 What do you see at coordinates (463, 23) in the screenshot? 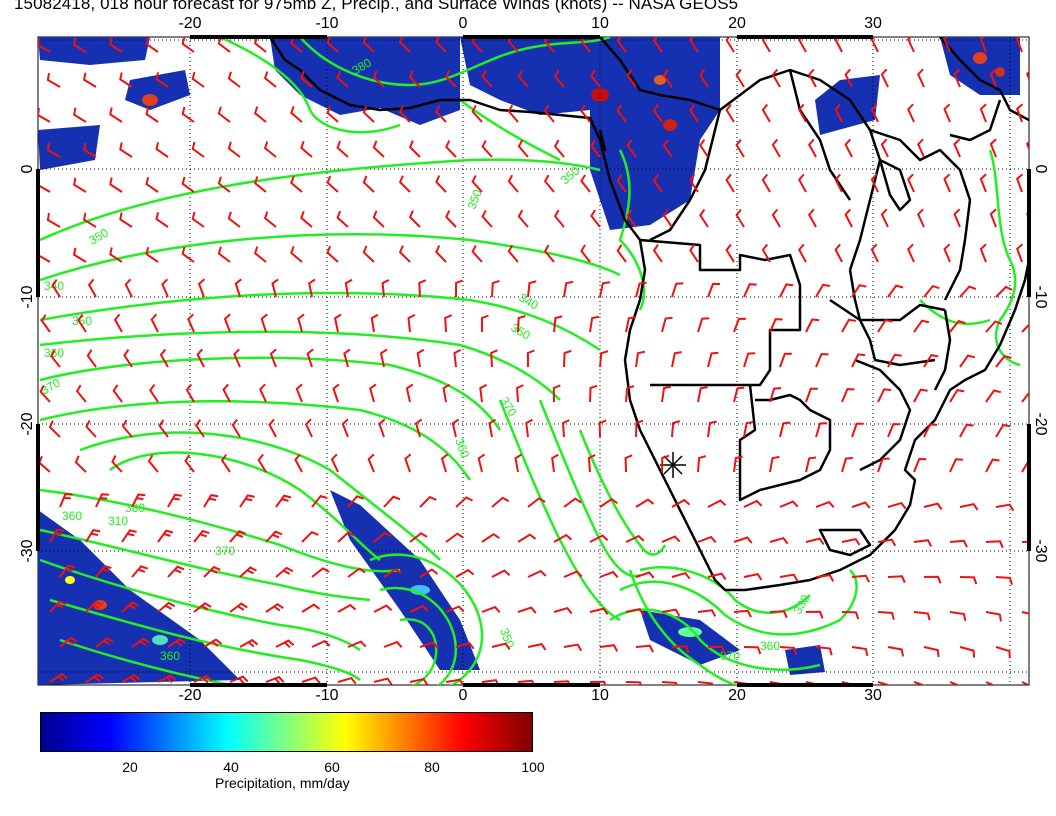
I see `lon-tick-top: 0` at bounding box center [463, 23].